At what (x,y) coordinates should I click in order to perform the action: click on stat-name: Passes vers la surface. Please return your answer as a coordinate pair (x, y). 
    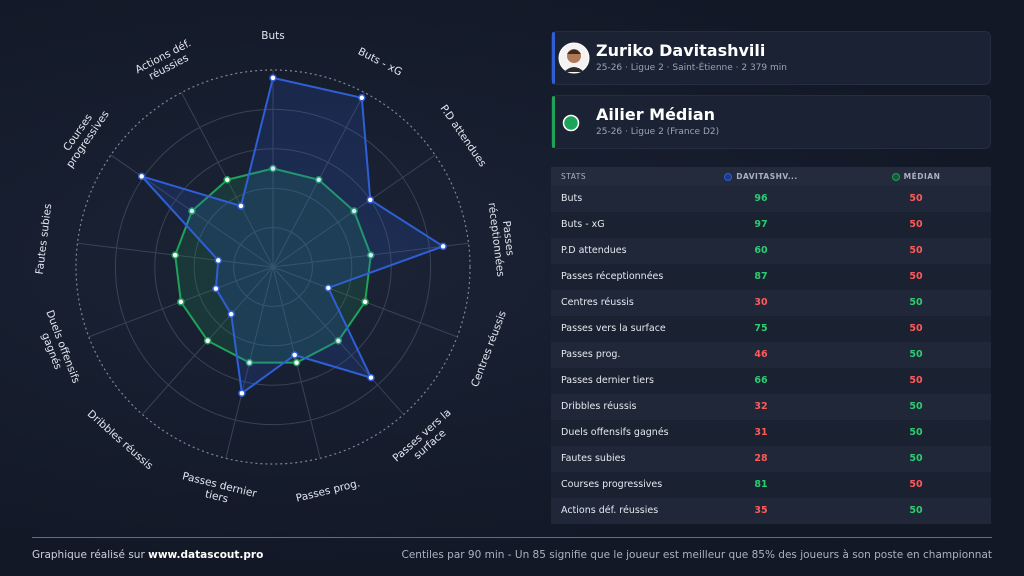
    Looking at the image, I should click on (613, 328).